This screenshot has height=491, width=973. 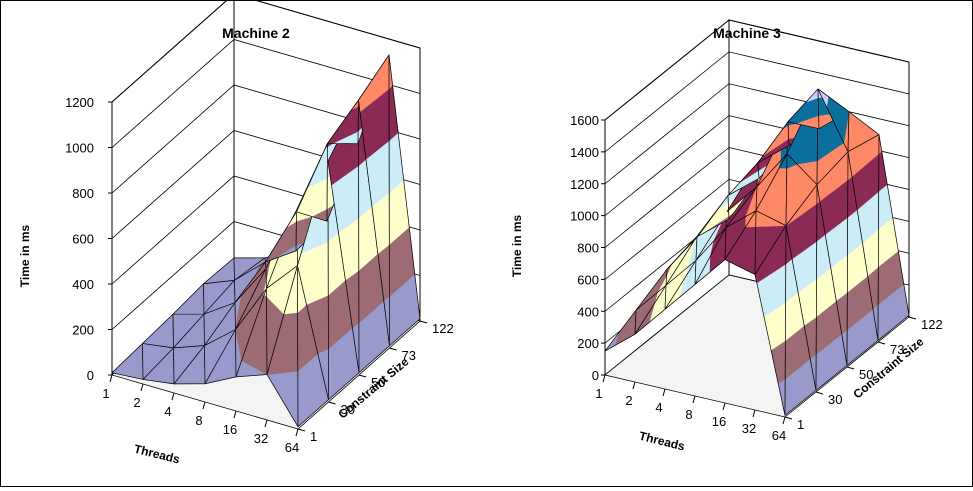 I want to click on z-axis: 0 200 400 600 800 1000 1200, so click(x=89, y=239).